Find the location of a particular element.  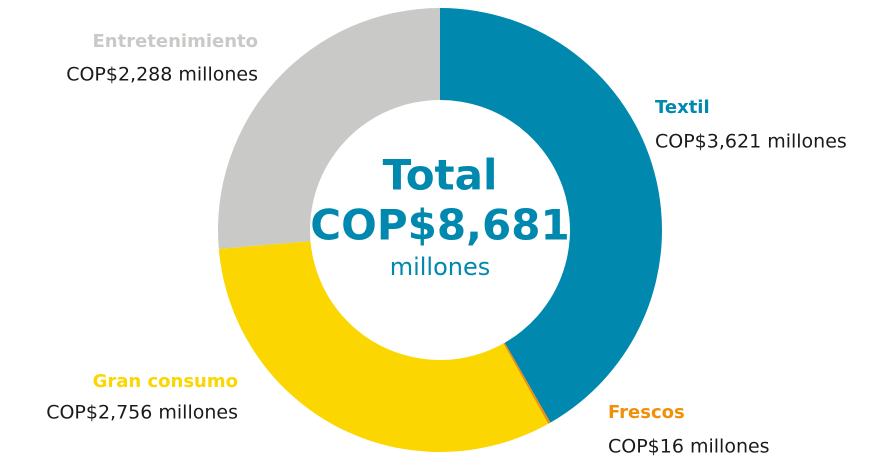

segment-value-label: COP$2,756 millones is located at coordinates (142, 413).